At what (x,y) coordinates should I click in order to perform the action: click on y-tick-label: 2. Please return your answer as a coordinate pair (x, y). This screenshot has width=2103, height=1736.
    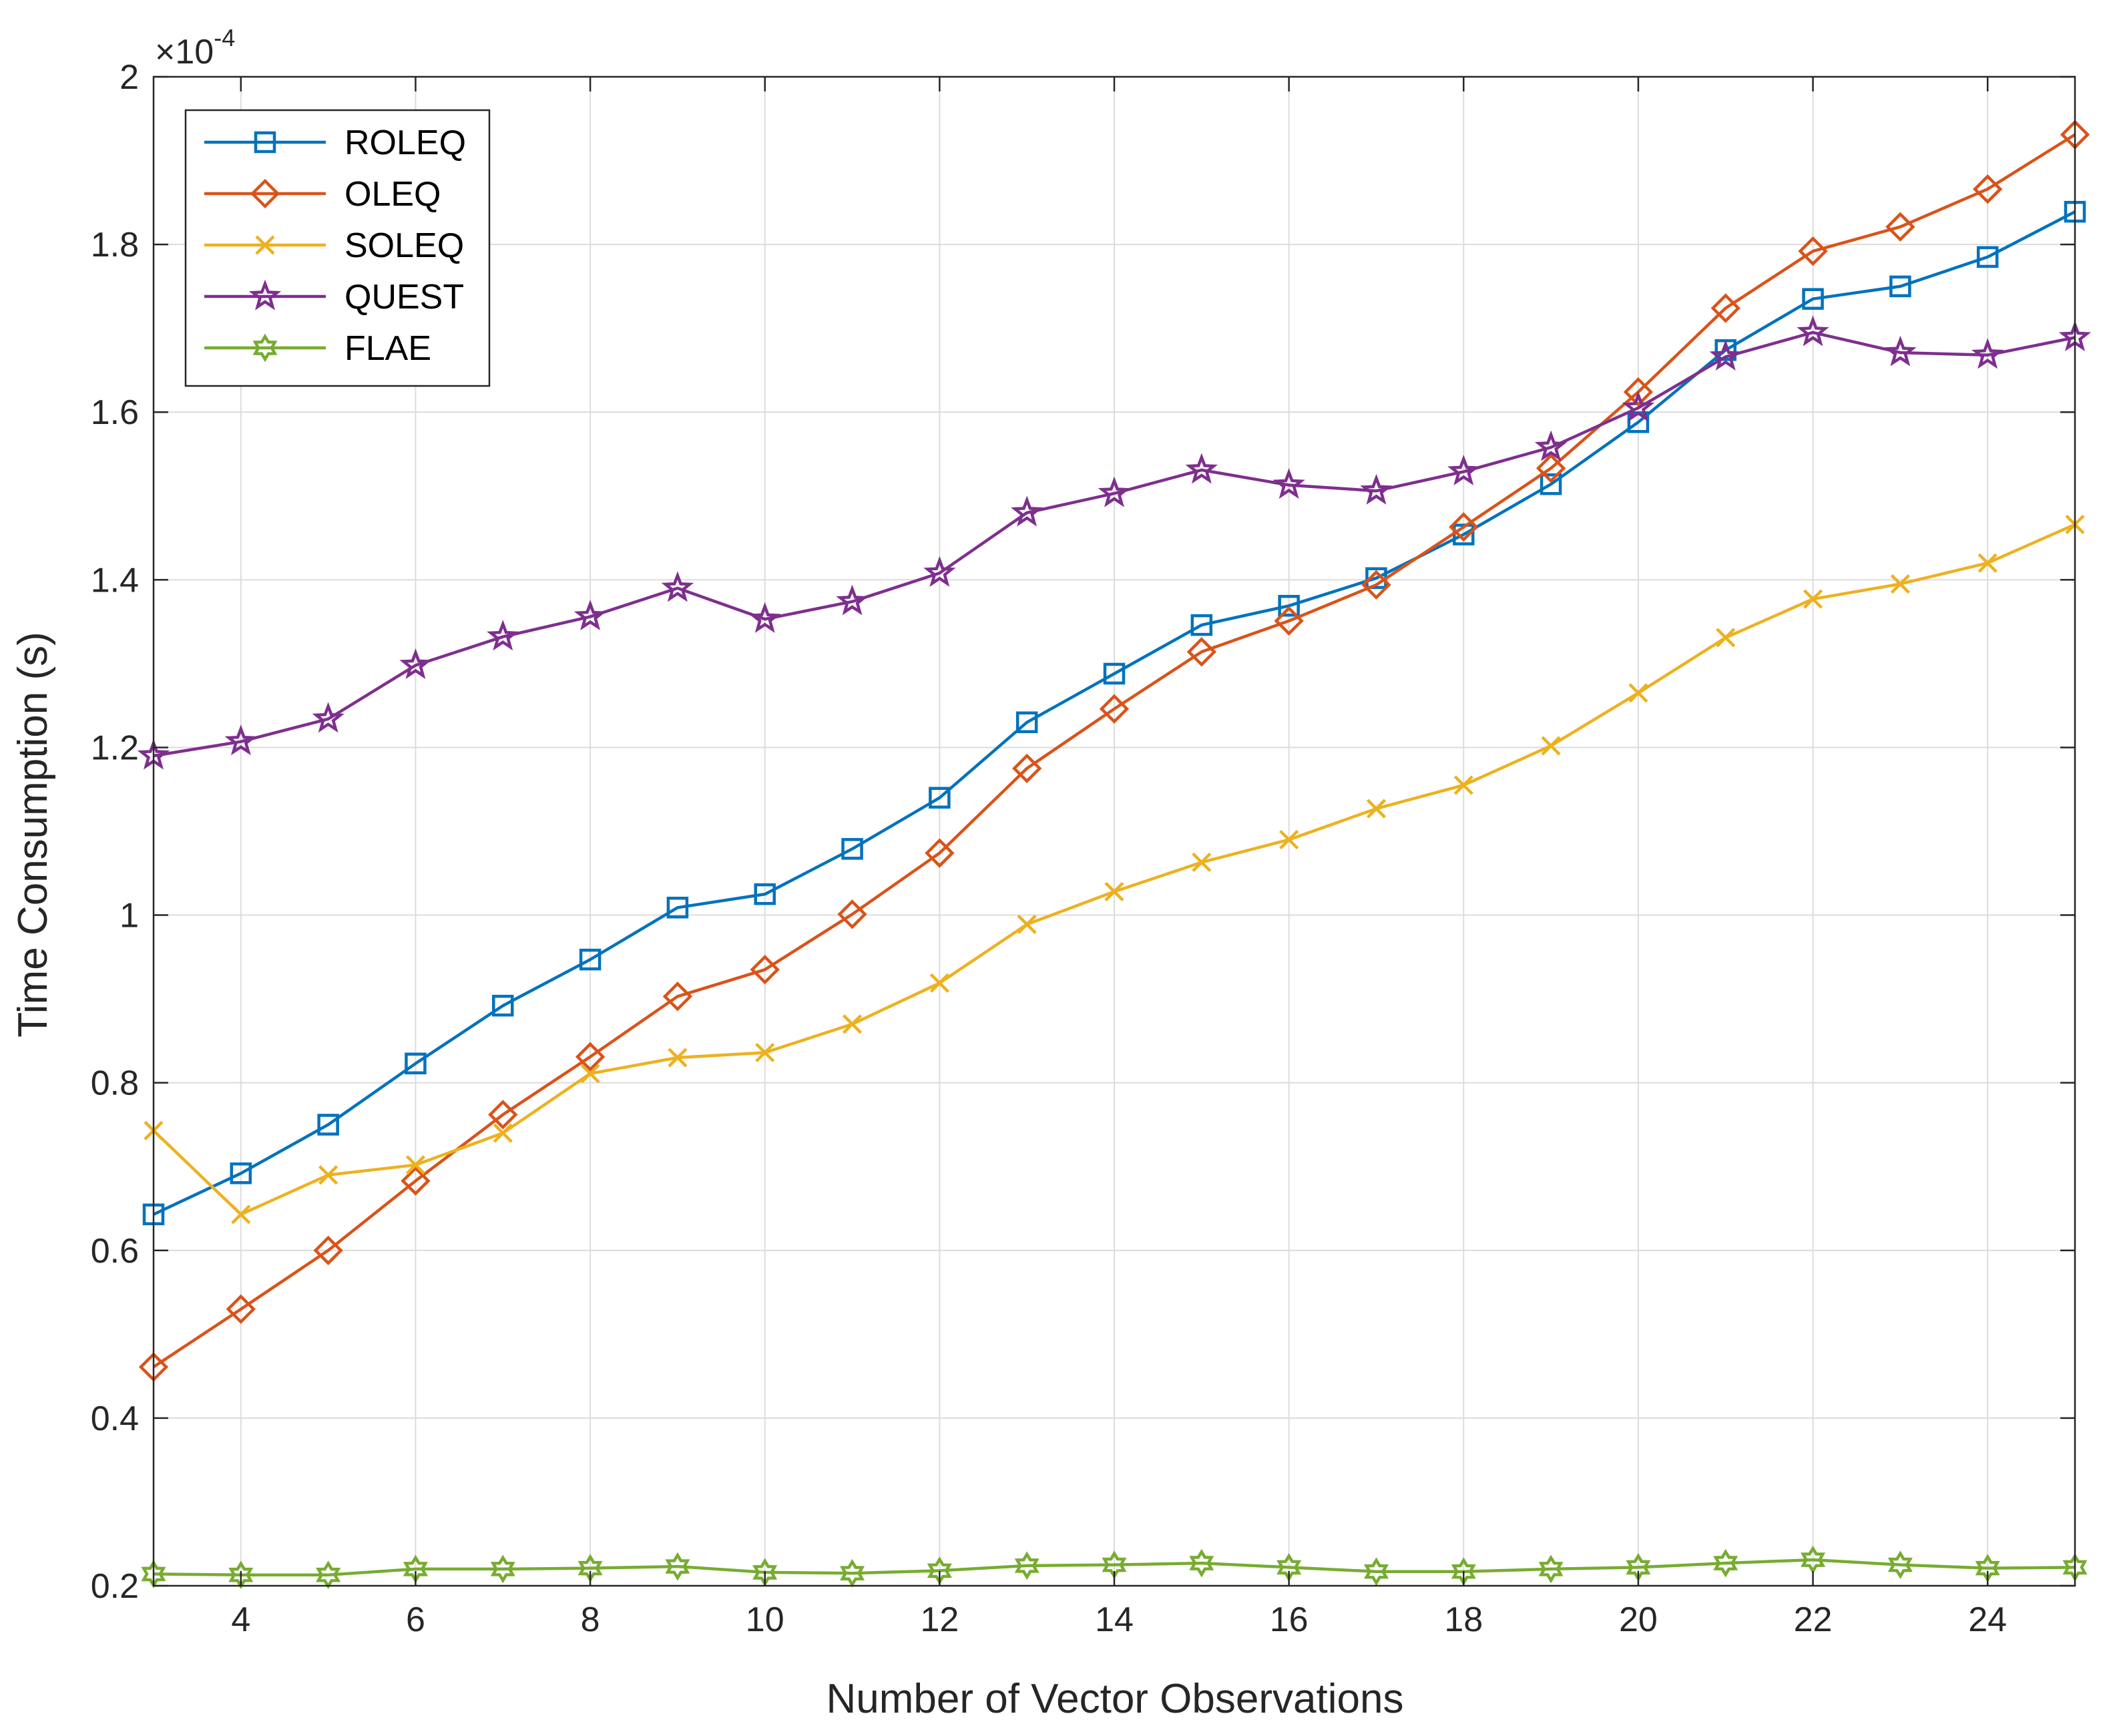
    Looking at the image, I should click on (129, 78).